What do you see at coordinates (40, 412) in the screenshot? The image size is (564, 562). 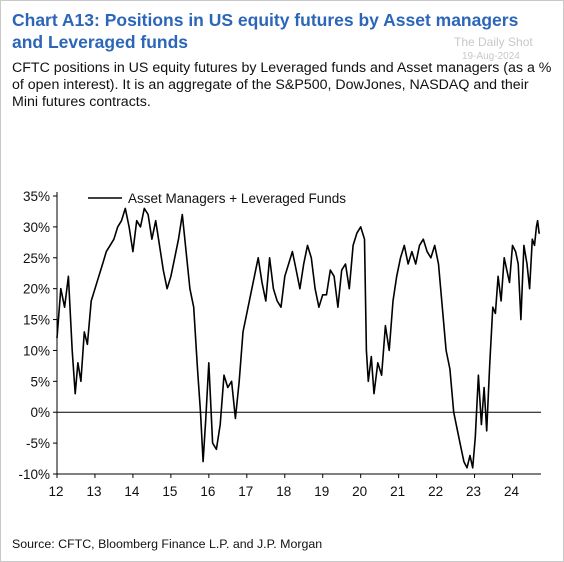 I see `y-tick-label: 0%` at bounding box center [40, 412].